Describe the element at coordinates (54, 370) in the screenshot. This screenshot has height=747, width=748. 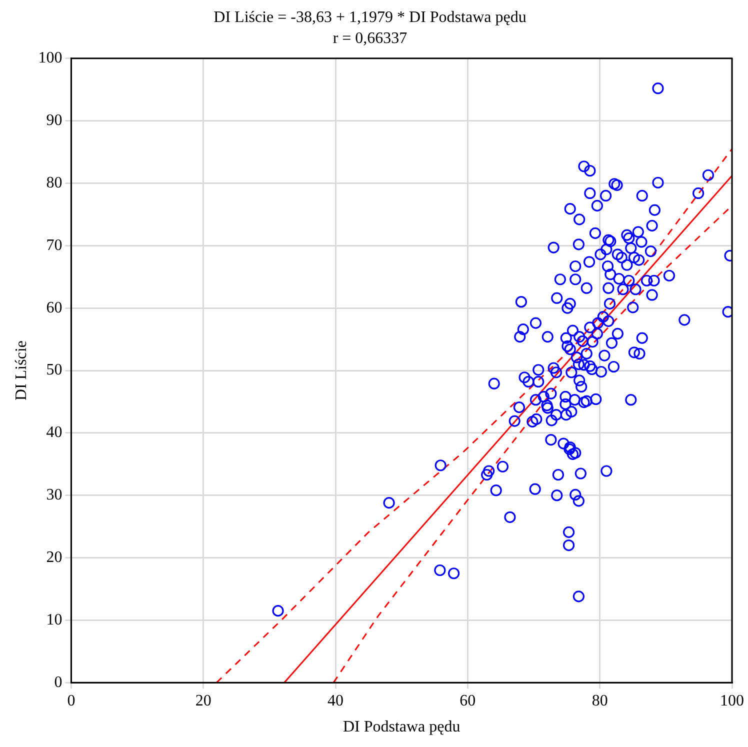
I see `y-tick-label: 50` at that location.